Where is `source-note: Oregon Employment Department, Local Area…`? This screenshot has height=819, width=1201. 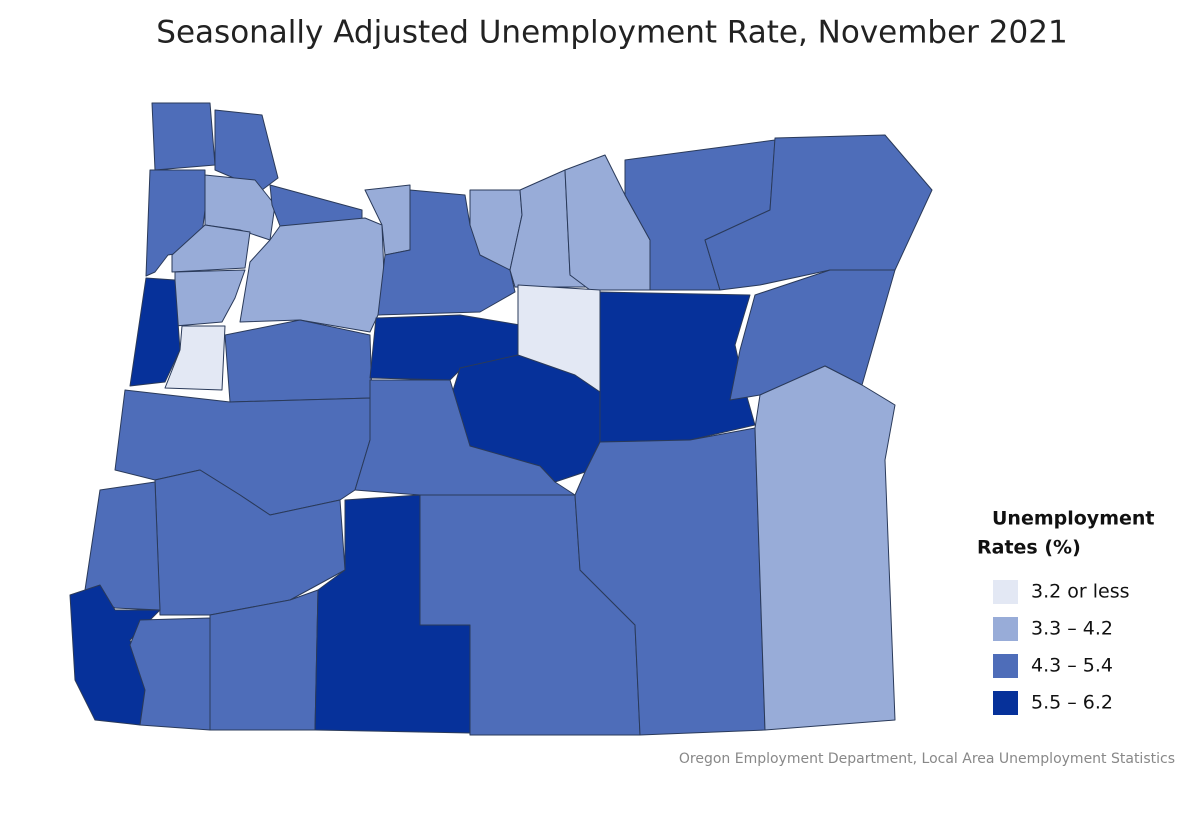 source-note: Oregon Employment Department, Local Area… is located at coordinates (927, 759).